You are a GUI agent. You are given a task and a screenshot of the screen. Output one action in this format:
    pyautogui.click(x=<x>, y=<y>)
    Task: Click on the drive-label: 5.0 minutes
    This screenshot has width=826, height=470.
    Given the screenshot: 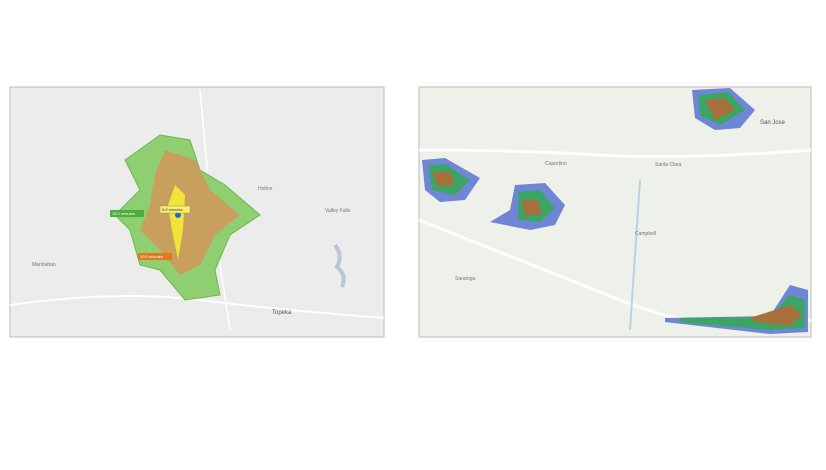 What is the action you would take?
    pyautogui.click(x=172, y=209)
    